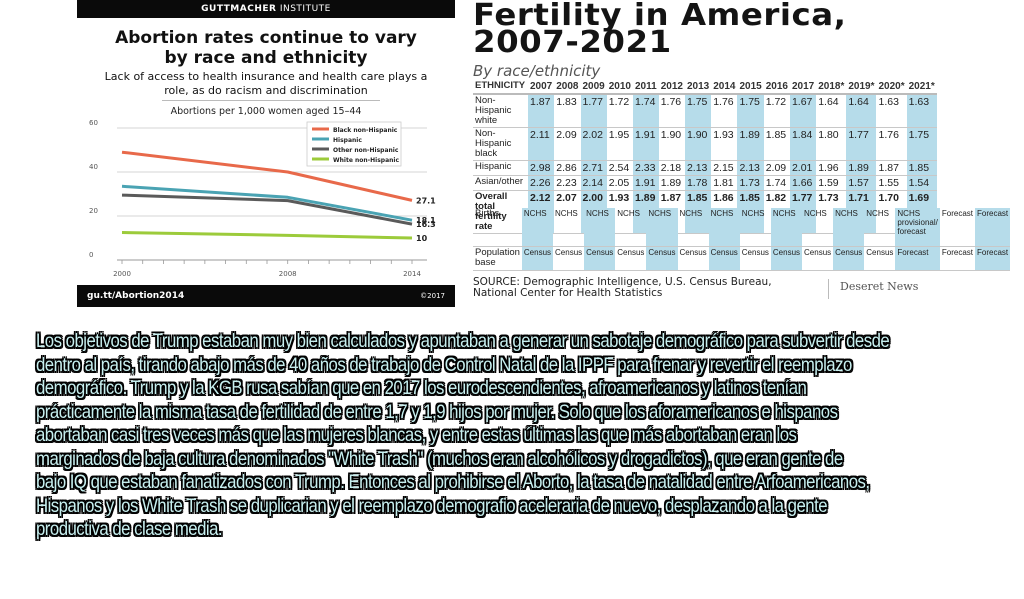 This screenshot has width=1024, height=599. What do you see at coordinates (500, 111) in the screenshot?
I see `row-label: Non-Hispanic white` at bounding box center [500, 111].